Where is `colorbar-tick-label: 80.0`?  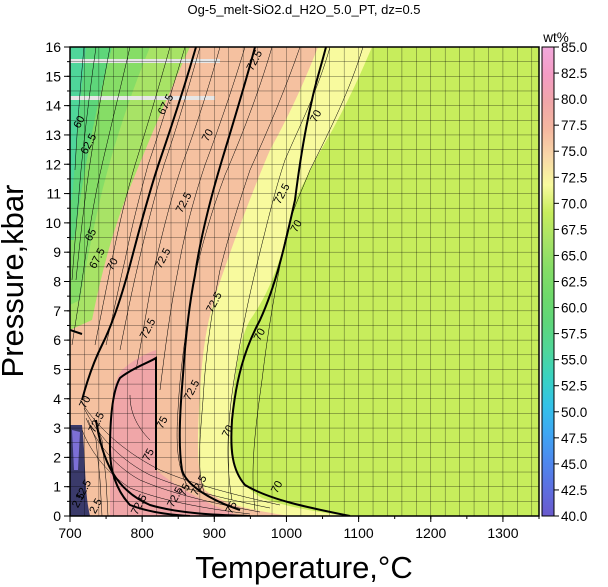 colorbar-tick-label: 80.0 is located at coordinates (574, 99).